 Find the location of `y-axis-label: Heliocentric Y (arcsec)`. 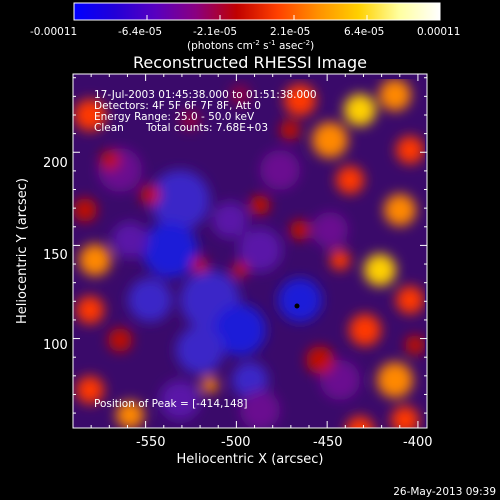

y-axis-label: Heliocentric Y (arcsec) is located at coordinates (22, 251).